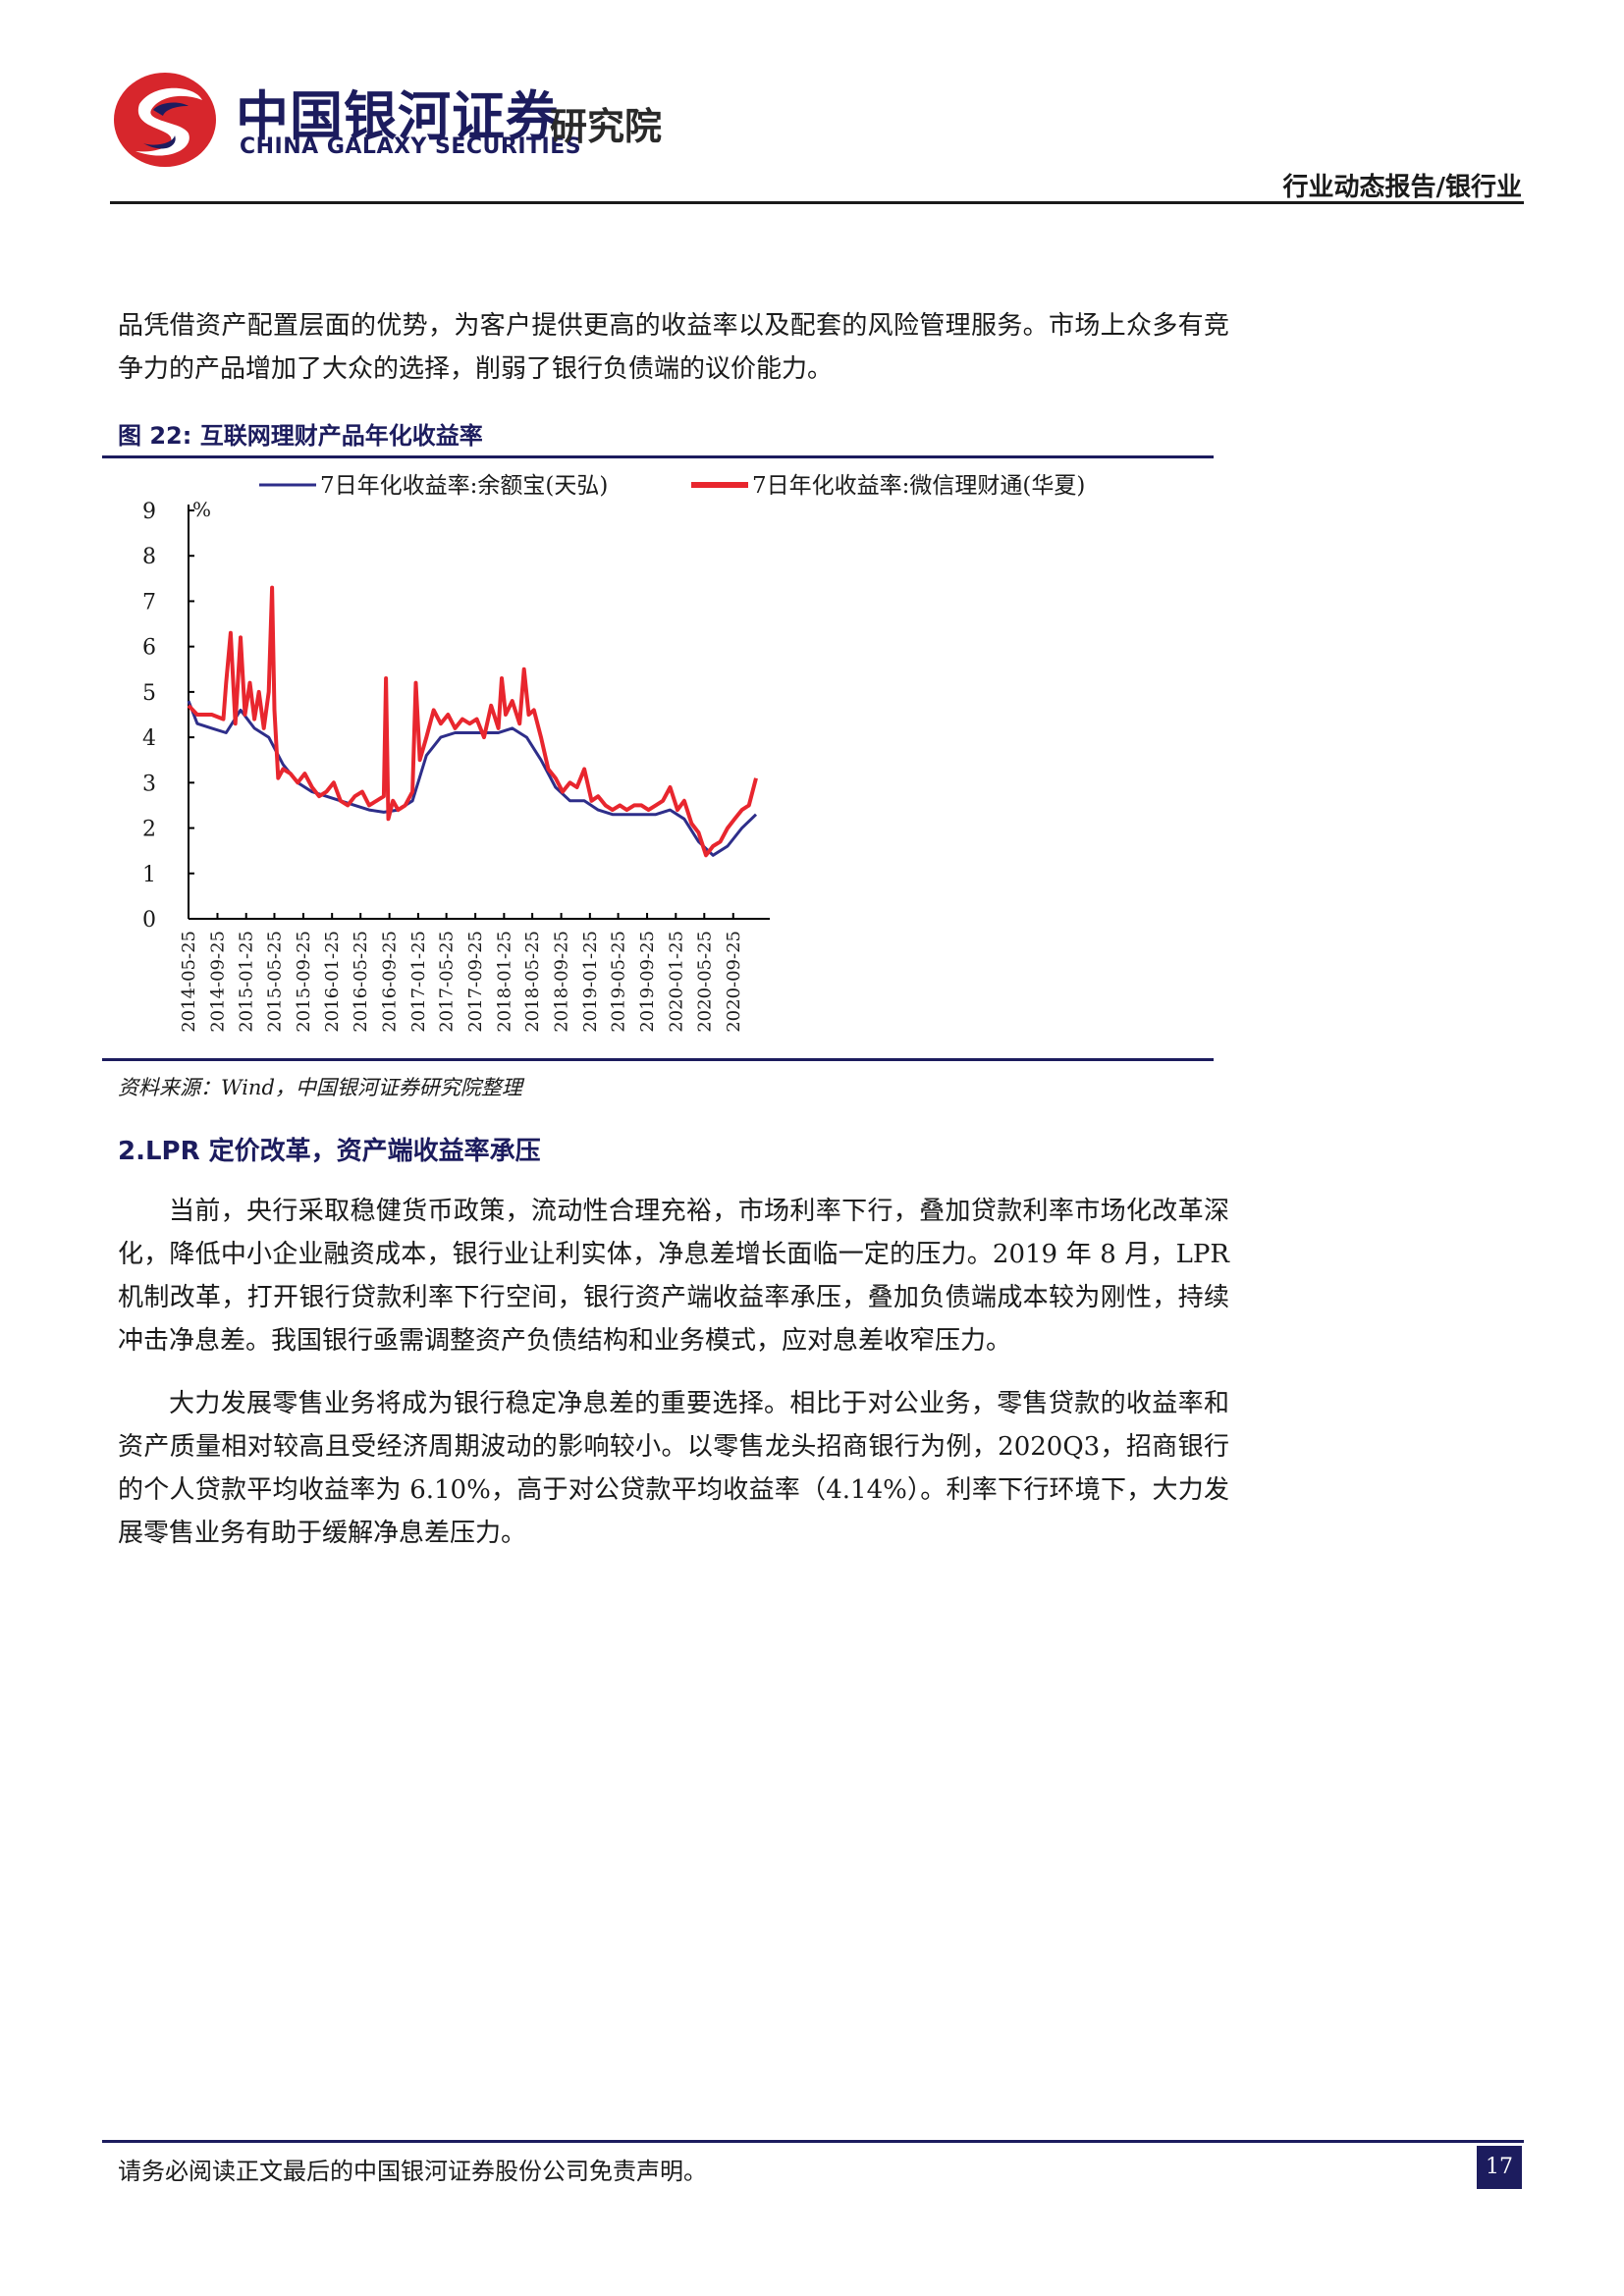 The image size is (1624, 2296). Describe the element at coordinates (813, 2141) in the screenshot. I see `footer-divider` at that location.